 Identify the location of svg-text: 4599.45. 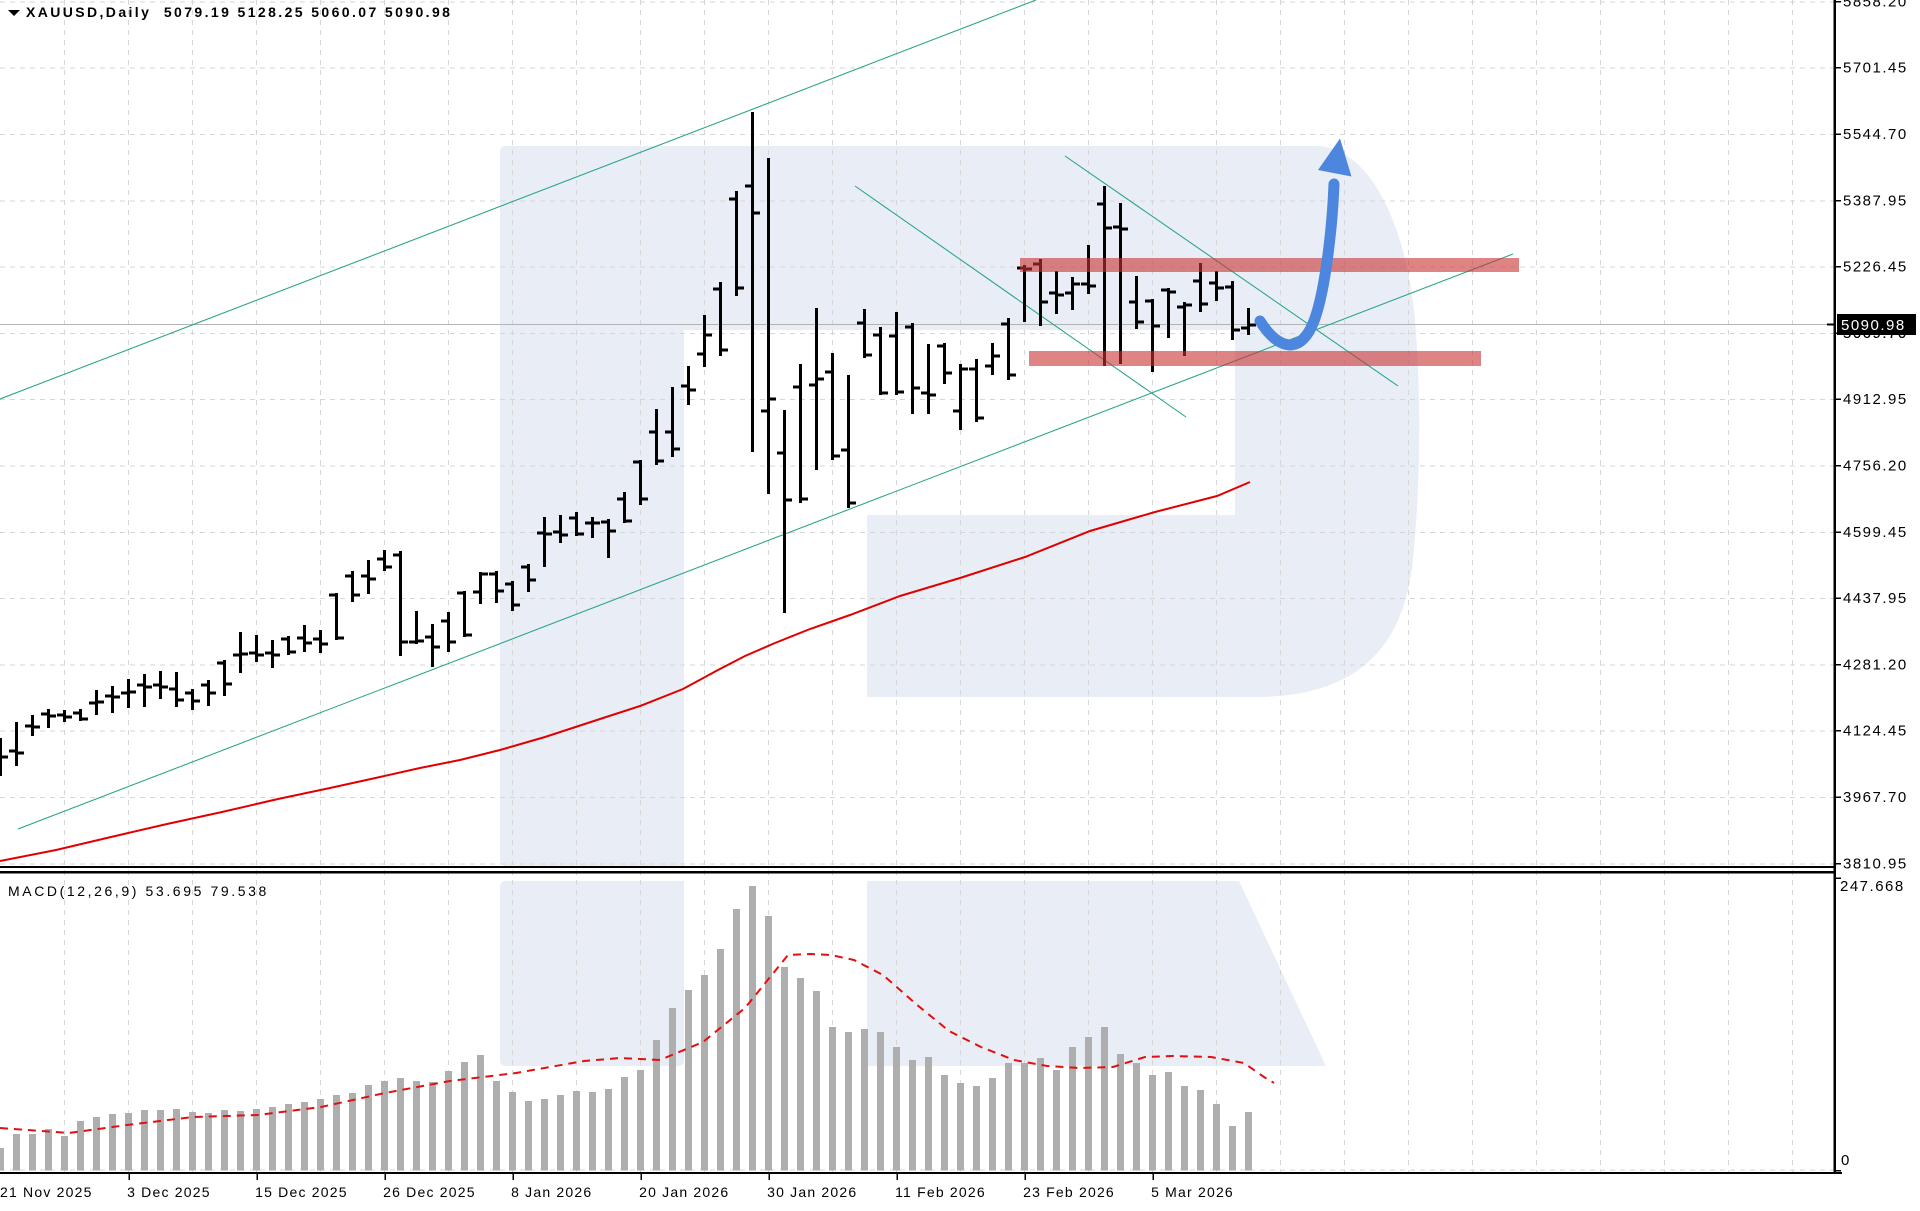
(1875, 532).